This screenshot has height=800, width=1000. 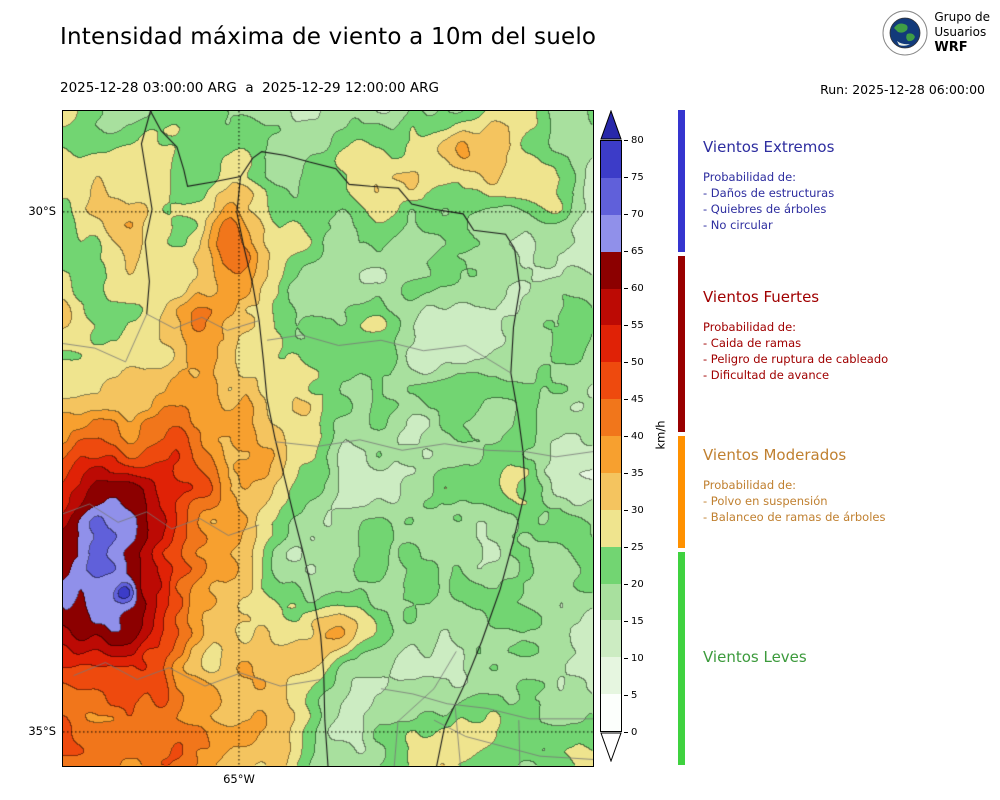 What do you see at coordinates (775, 455) in the screenshot?
I see `legend-title-moderados: Vientos Moderados` at bounding box center [775, 455].